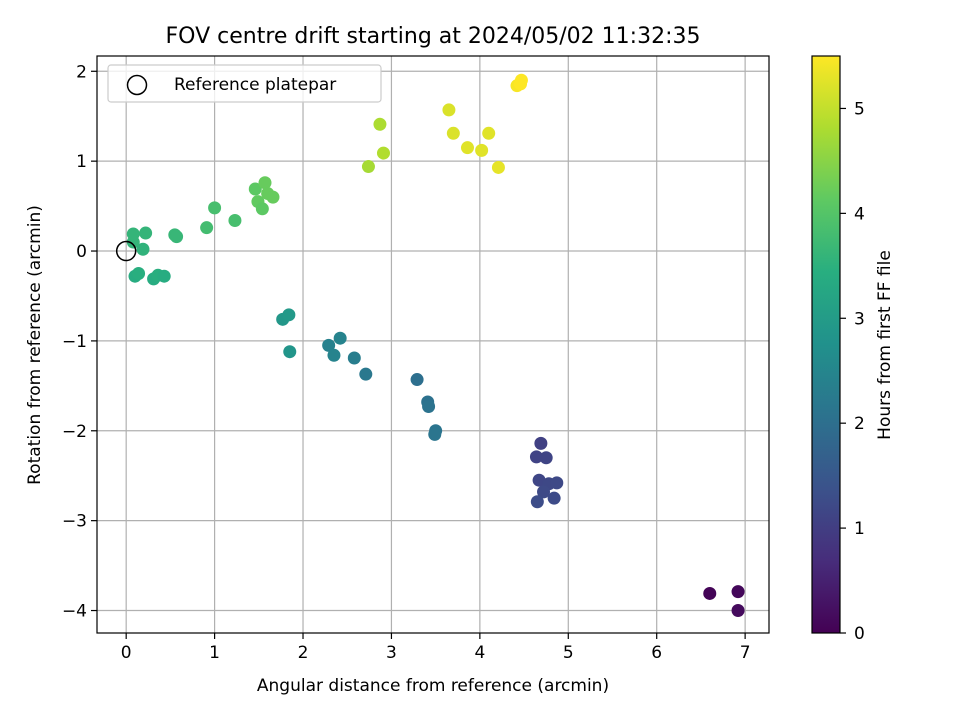  I want to click on colorbar-tick-label: 3, so click(859, 319).